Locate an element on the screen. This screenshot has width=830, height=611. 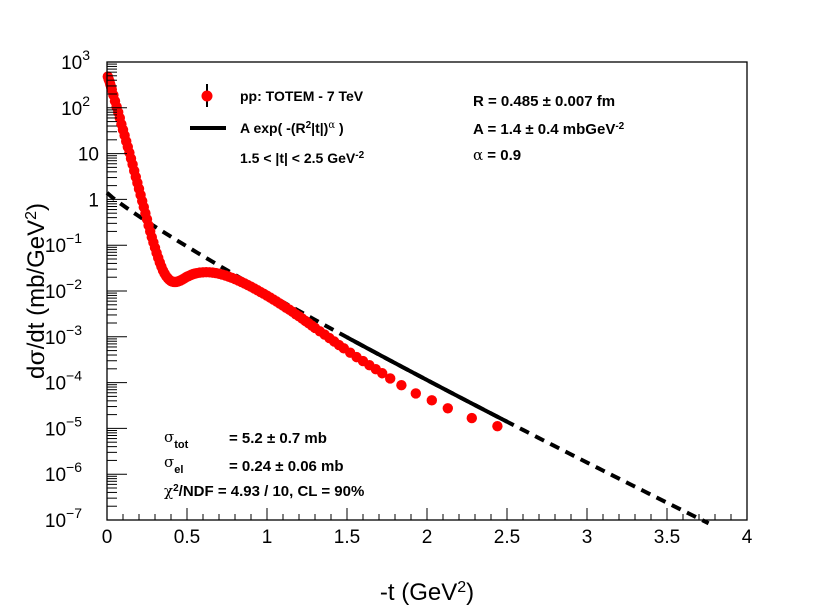
y-tick-label: 10⁻³ is located at coordinates (63, 335).